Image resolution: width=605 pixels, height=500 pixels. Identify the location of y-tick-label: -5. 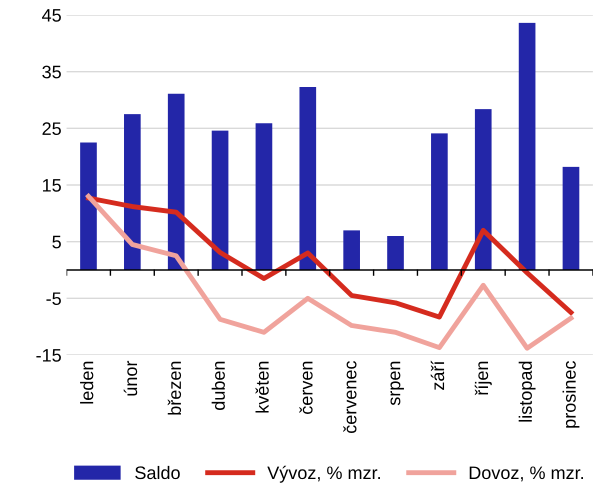
(53, 299).